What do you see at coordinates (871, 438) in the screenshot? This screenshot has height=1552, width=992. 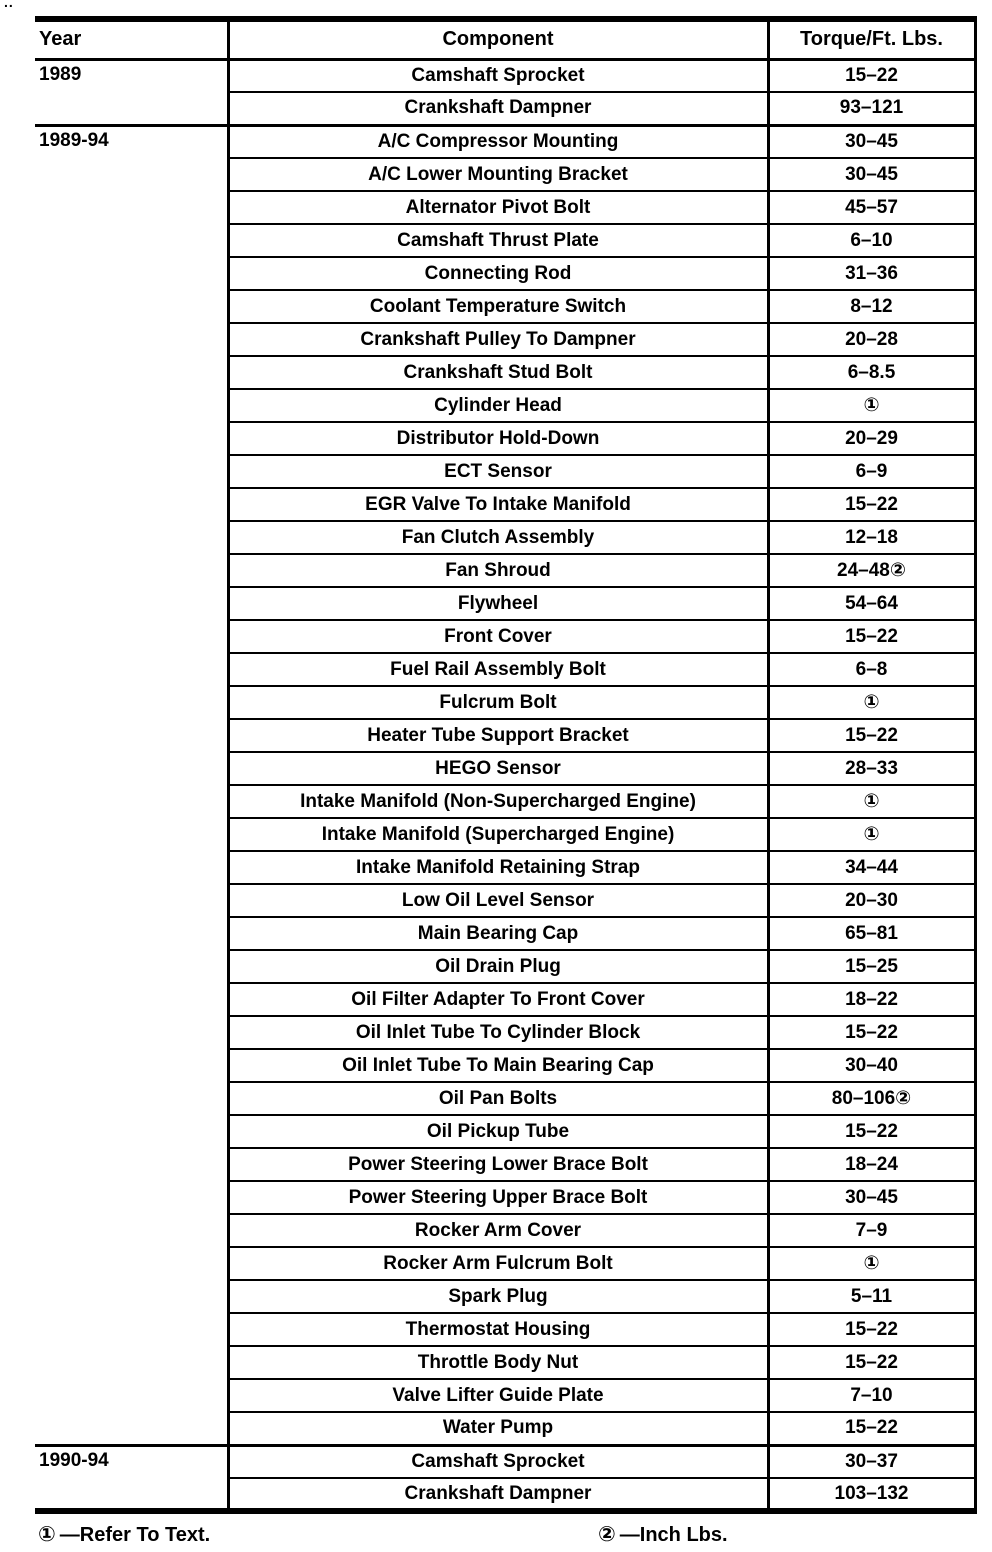 I see `torque-cell: 20–29` at bounding box center [871, 438].